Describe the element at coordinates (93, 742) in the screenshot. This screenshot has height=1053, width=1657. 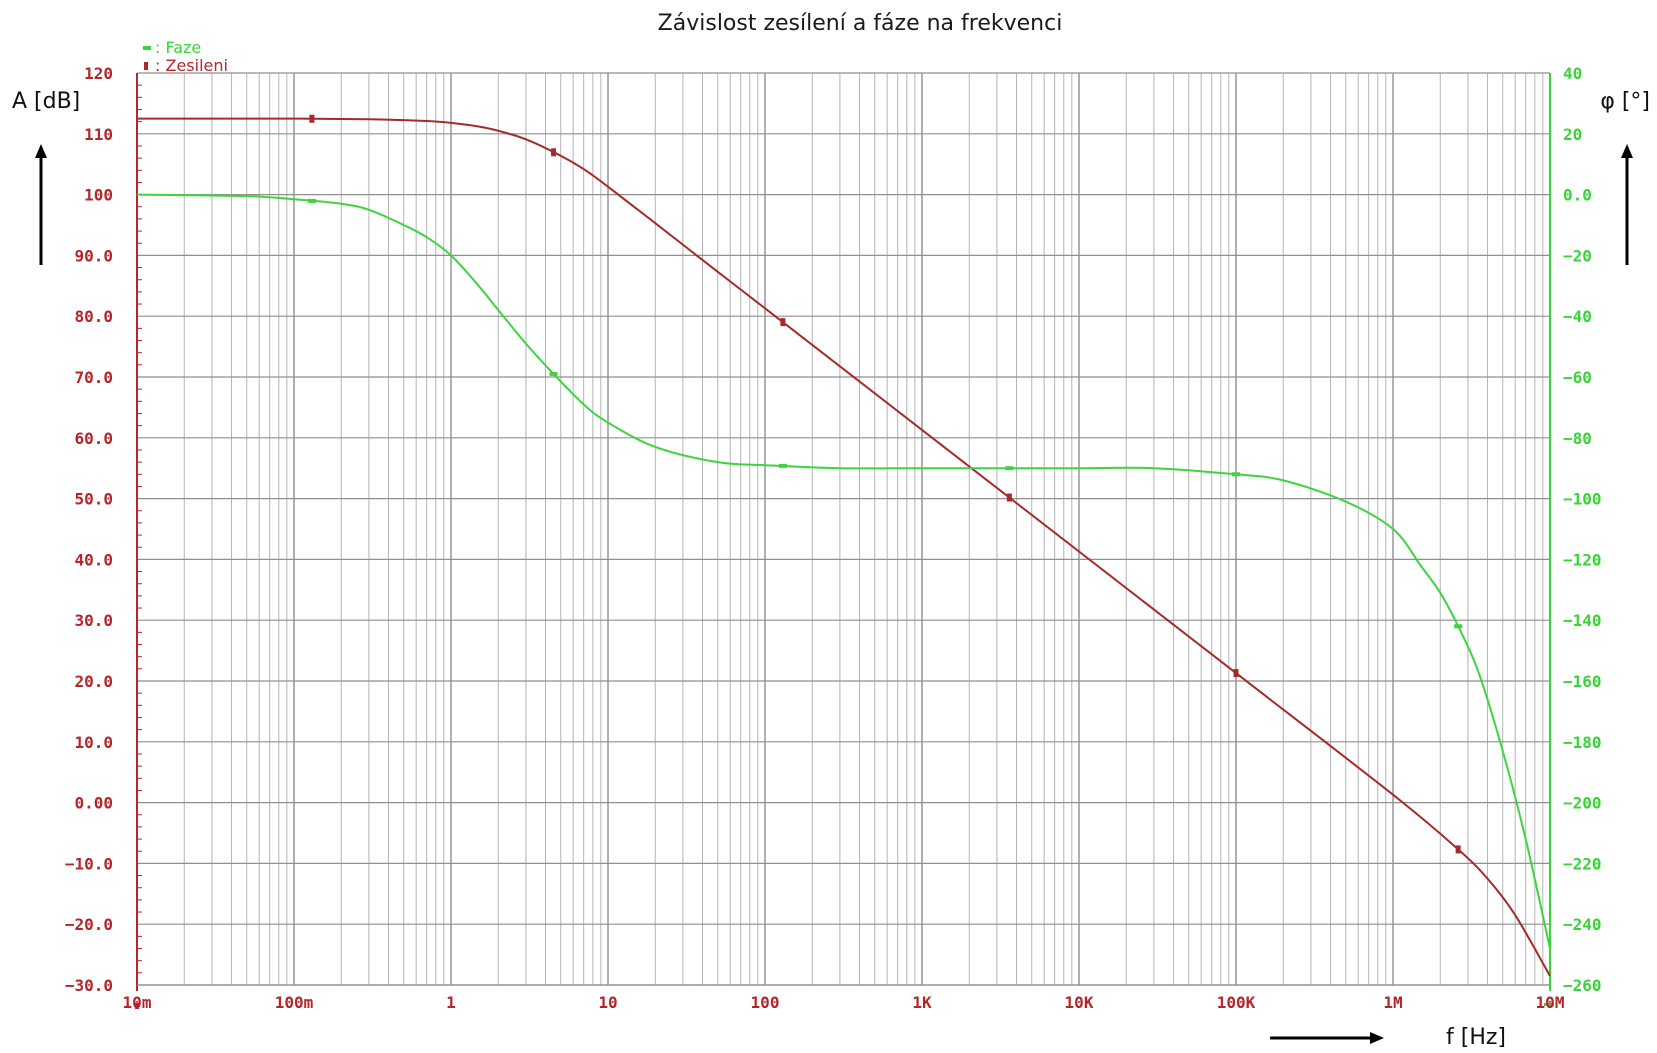
I see `y-tick-label-left: 10.0` at that location.